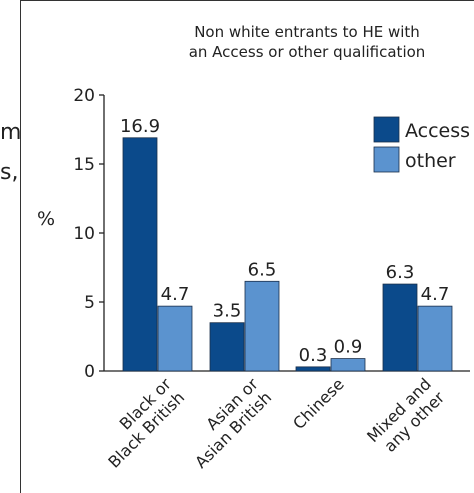 This screenshot has width=474, height=493. Describe the element at coordinates (140, 126) in the screenshot. I see `data-label: 16.9` at that location.